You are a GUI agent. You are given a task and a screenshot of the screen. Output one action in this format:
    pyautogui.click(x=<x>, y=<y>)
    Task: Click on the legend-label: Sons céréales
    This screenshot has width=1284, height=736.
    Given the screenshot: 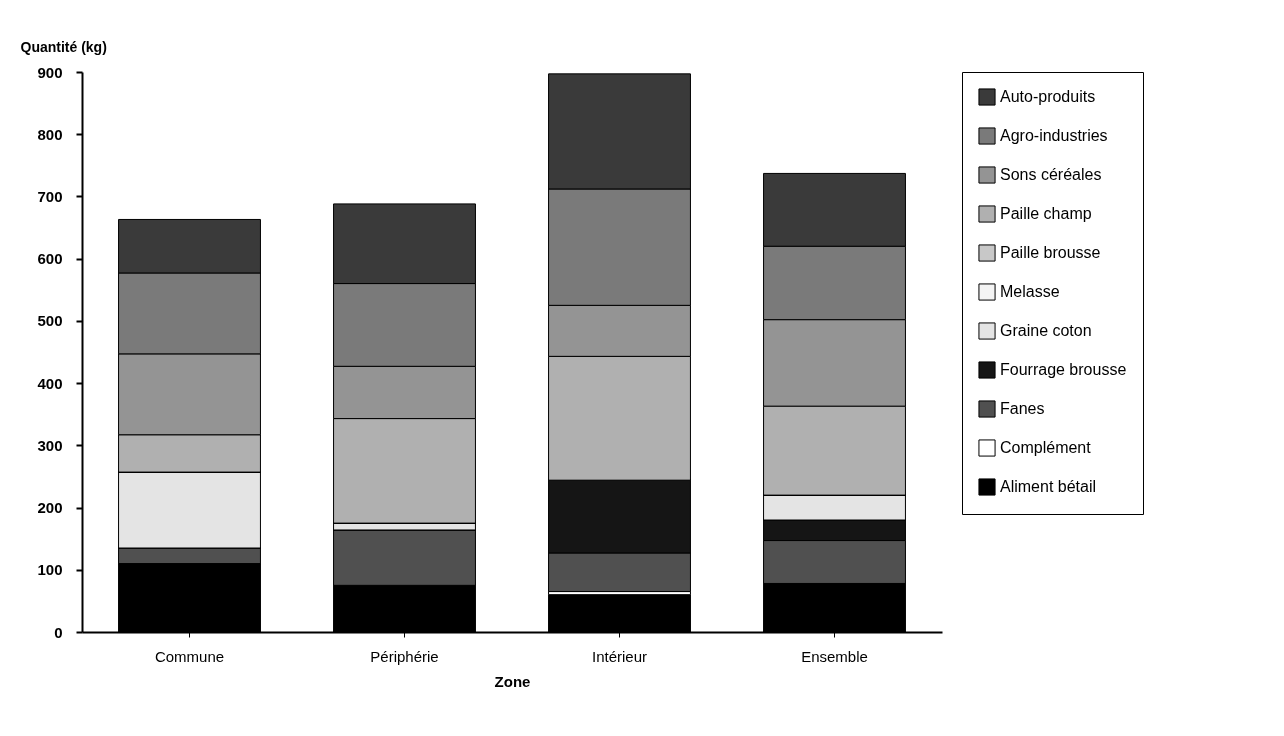 What is the action you would take?
    pyautogui.click(x=1051, y=174)
    